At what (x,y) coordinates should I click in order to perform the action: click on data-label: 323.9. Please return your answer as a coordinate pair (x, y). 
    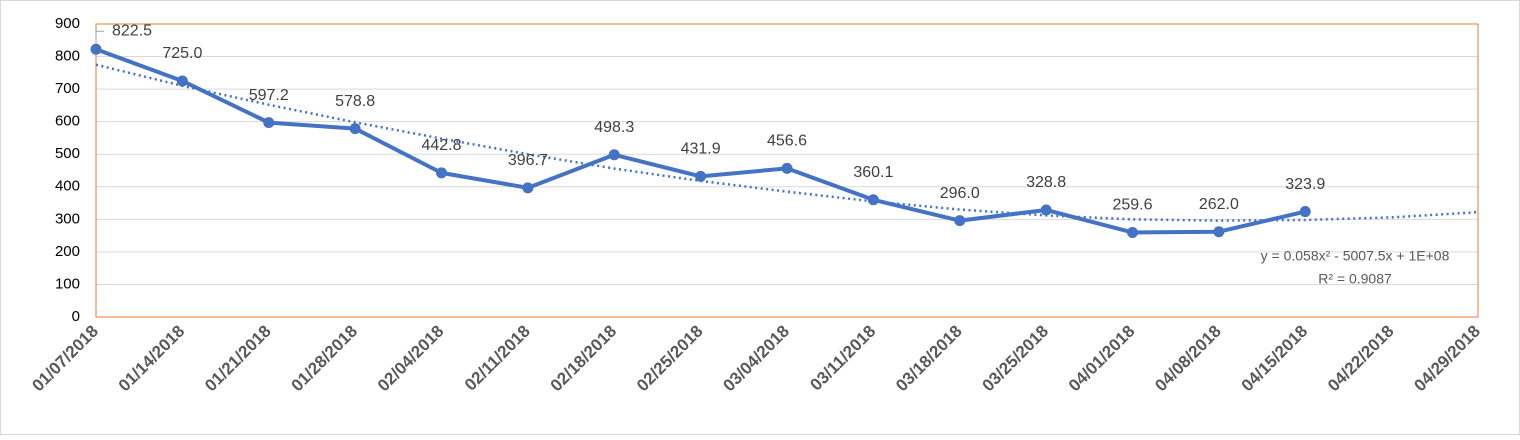
    Looking at the image, I should click on (1305, 184).